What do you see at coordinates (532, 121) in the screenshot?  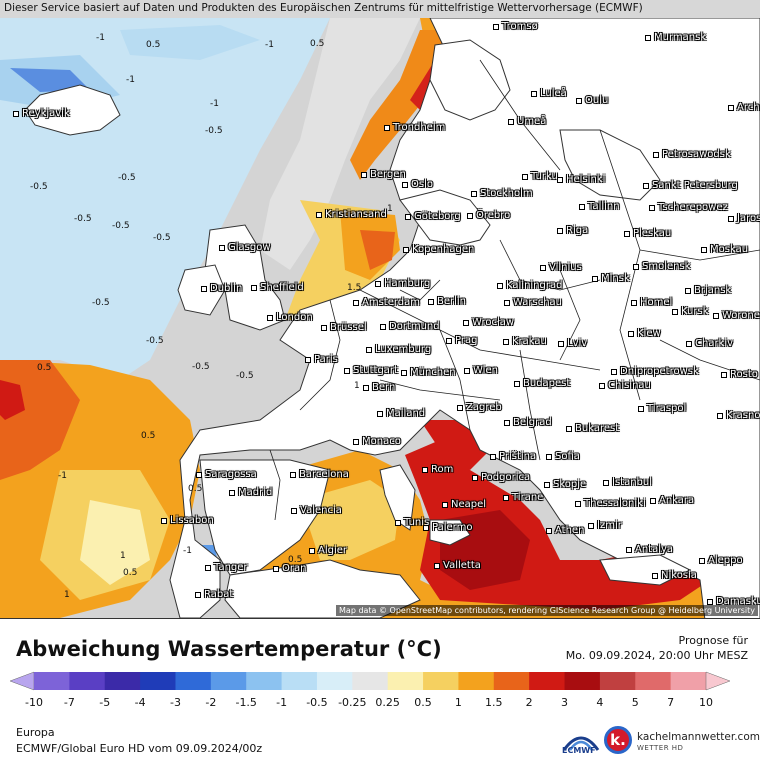 I see `city-label: Umeå` at bounding box center [532, 121].